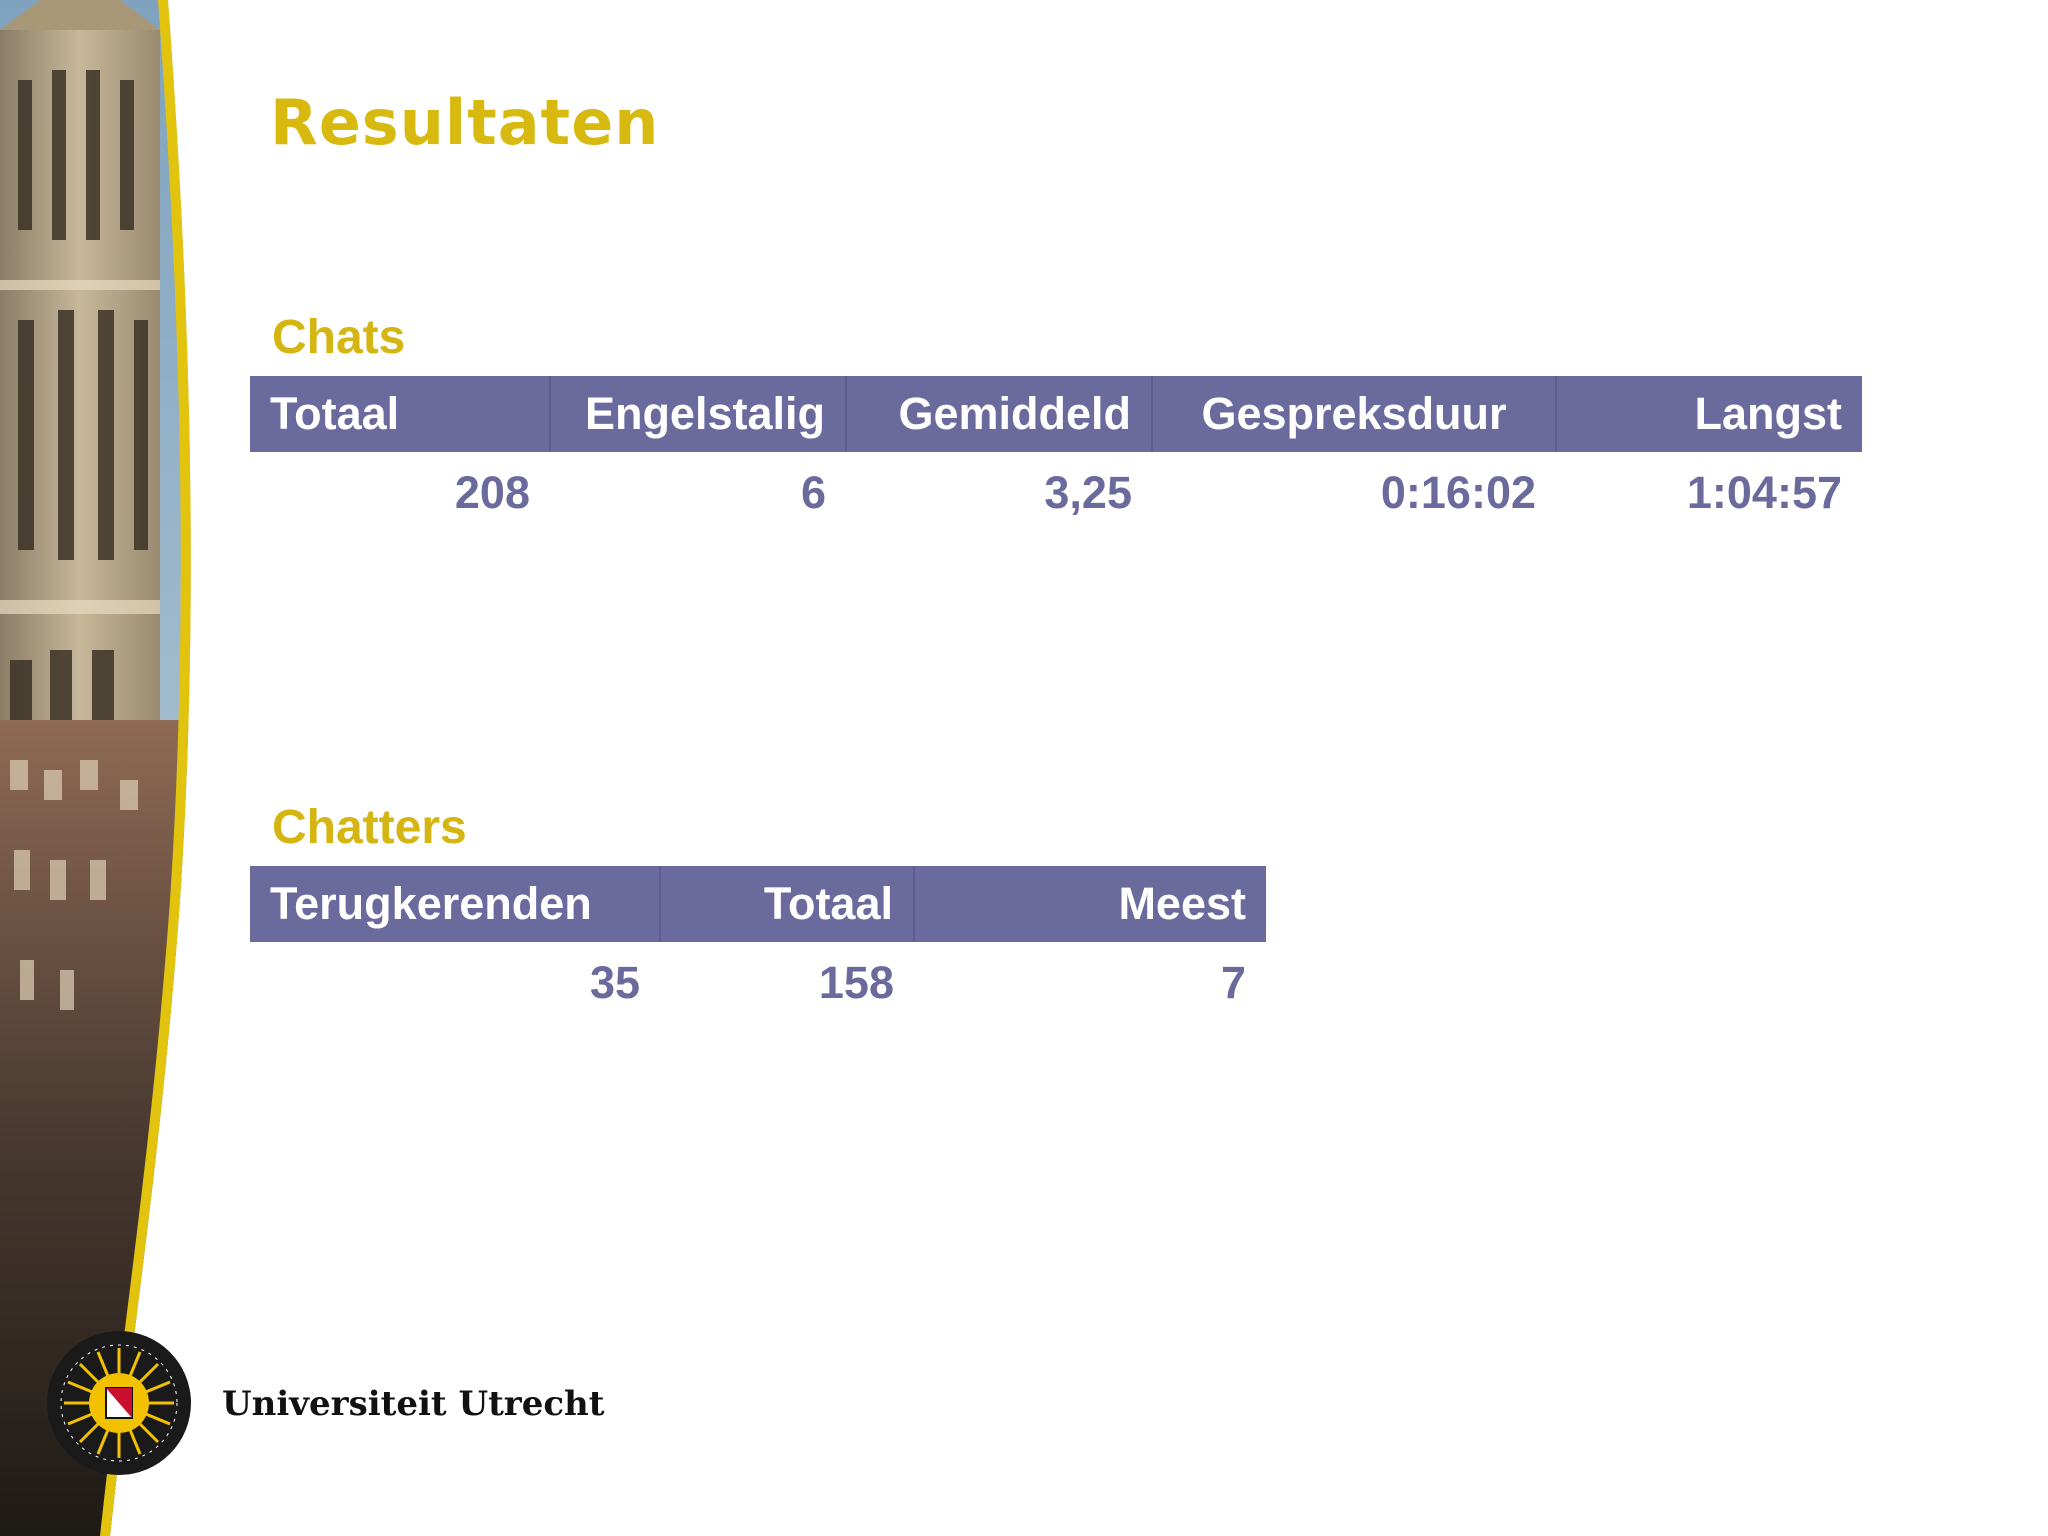 The image size is (2048, 1536). Describe the element at coordinates (339, 337) in the screenshot. I see `chats-section-label: Chats` at that location.